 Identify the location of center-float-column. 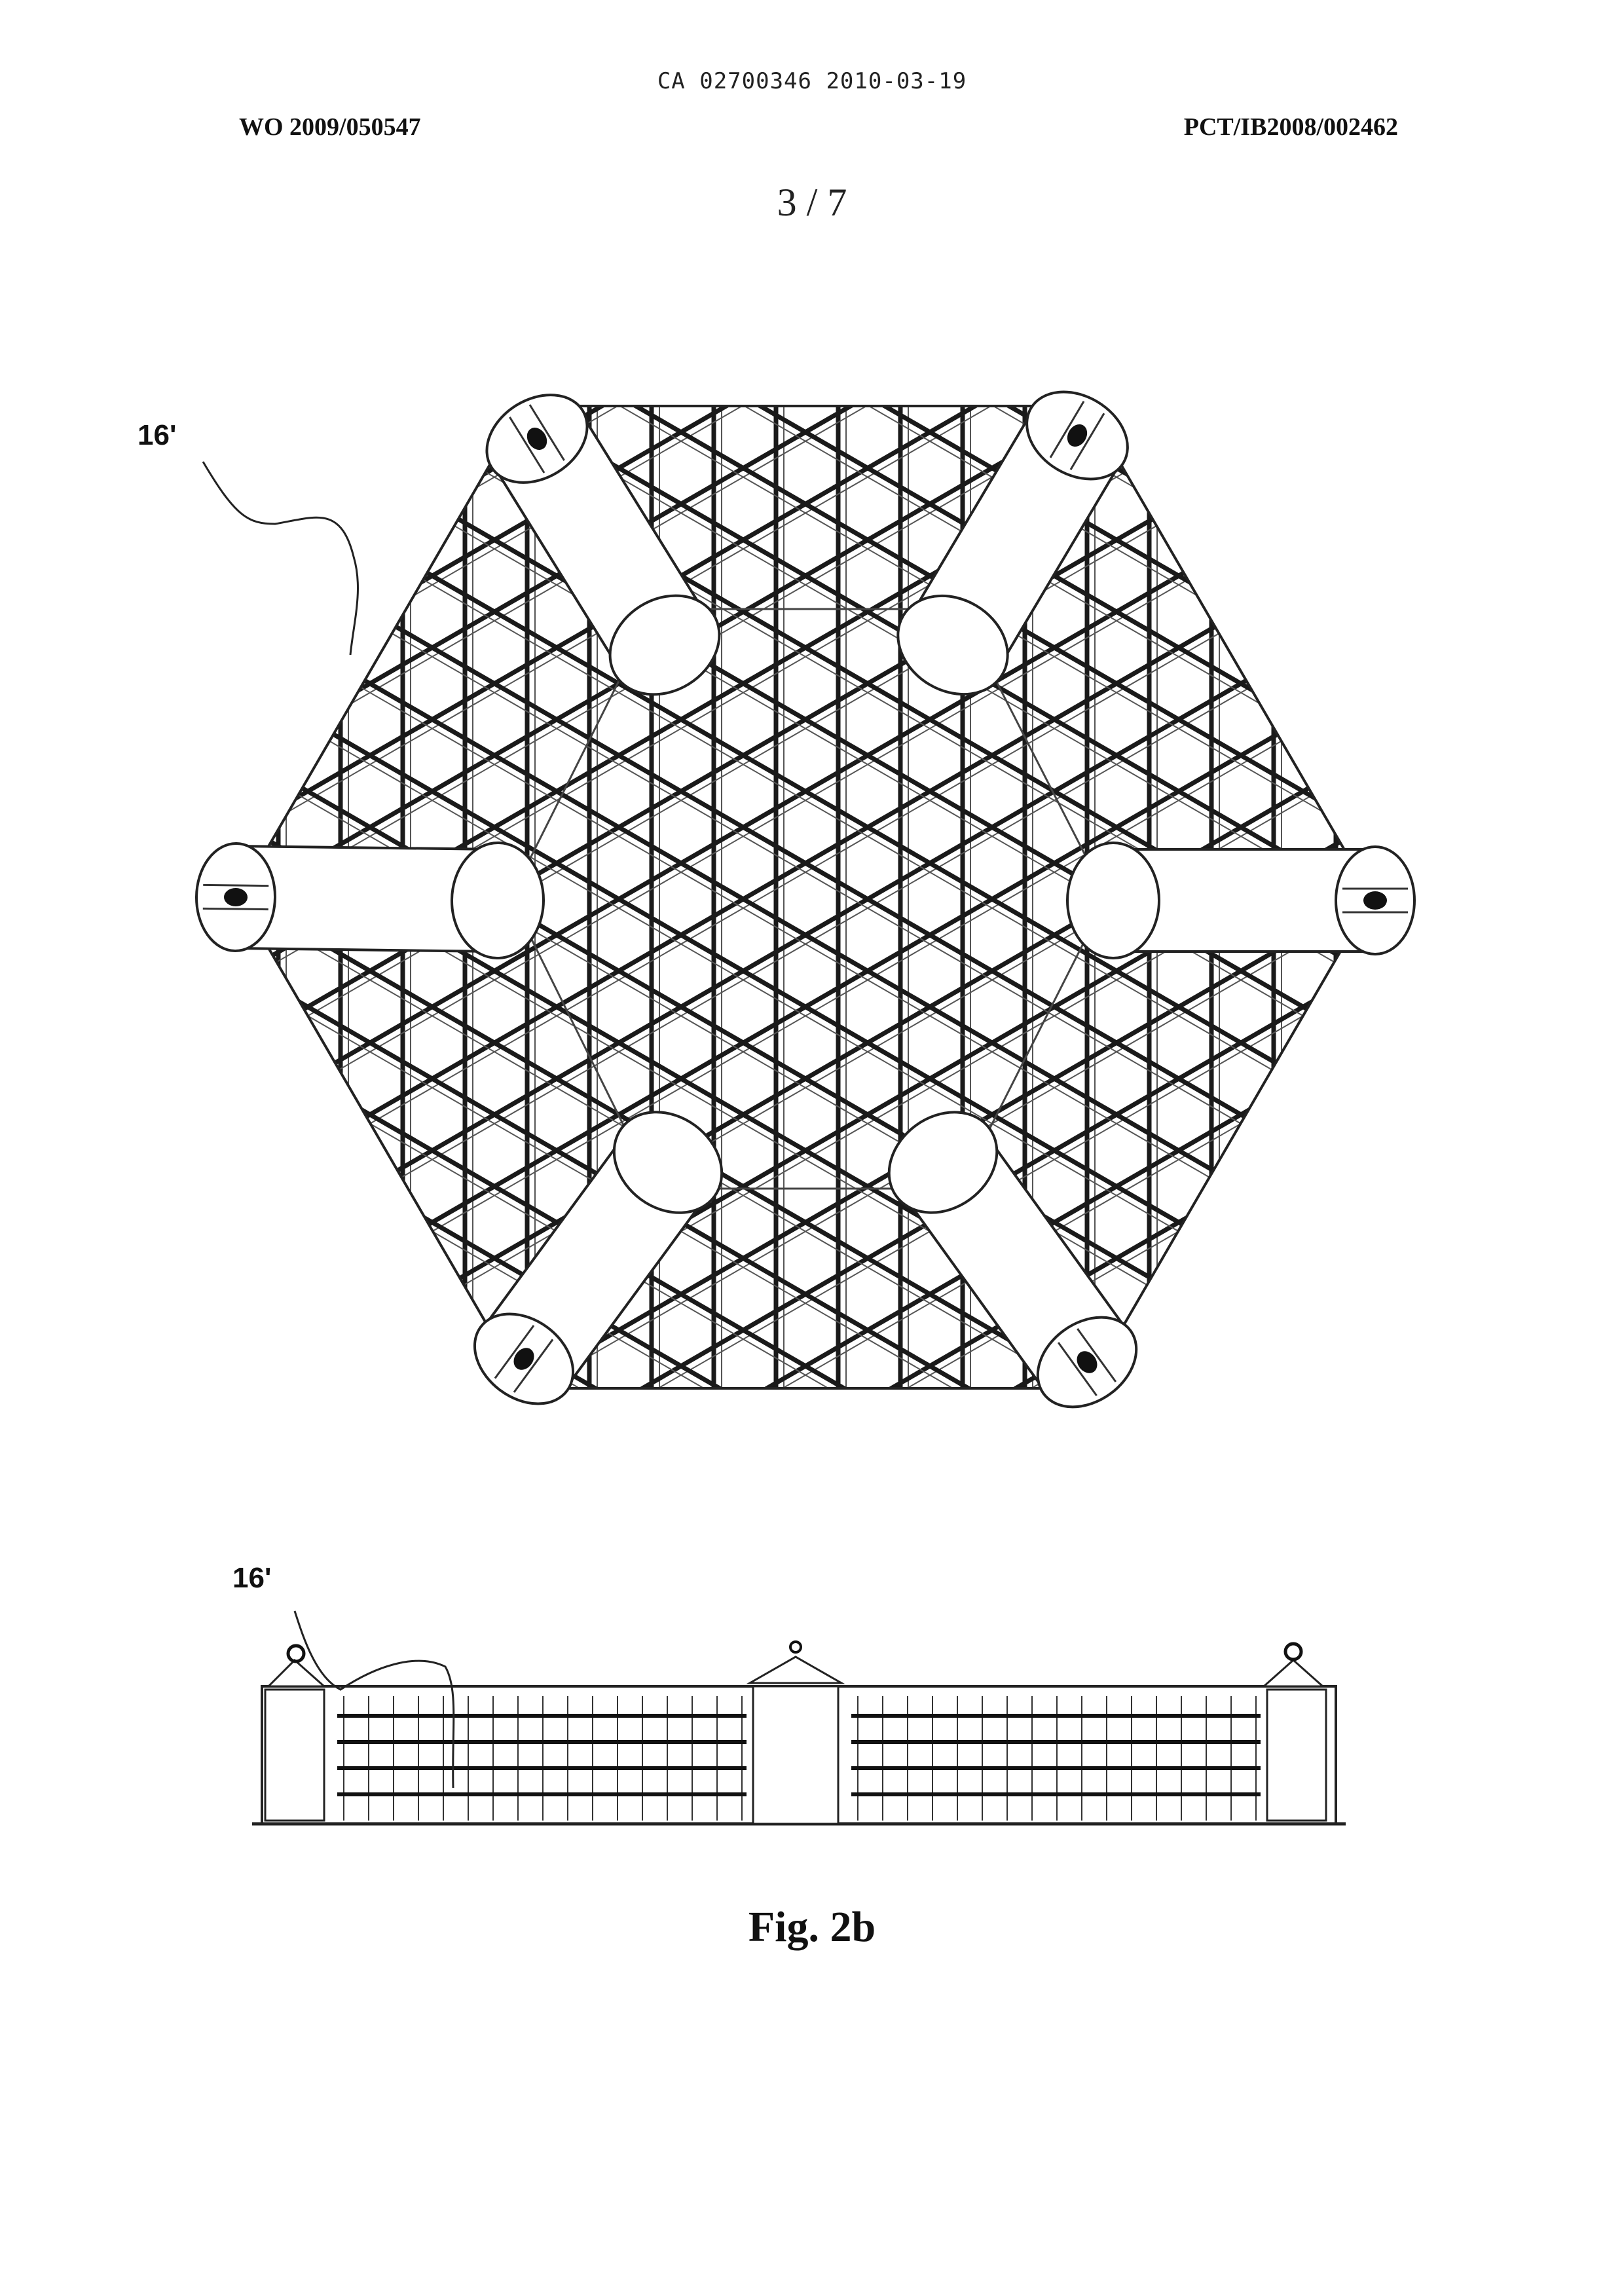
(795, 1755).